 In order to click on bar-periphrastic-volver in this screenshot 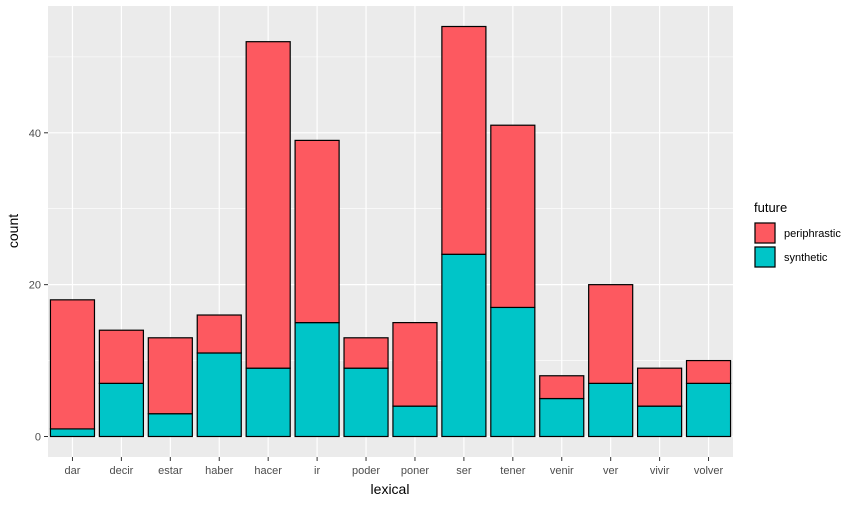, I will do `click(708, 371)`.